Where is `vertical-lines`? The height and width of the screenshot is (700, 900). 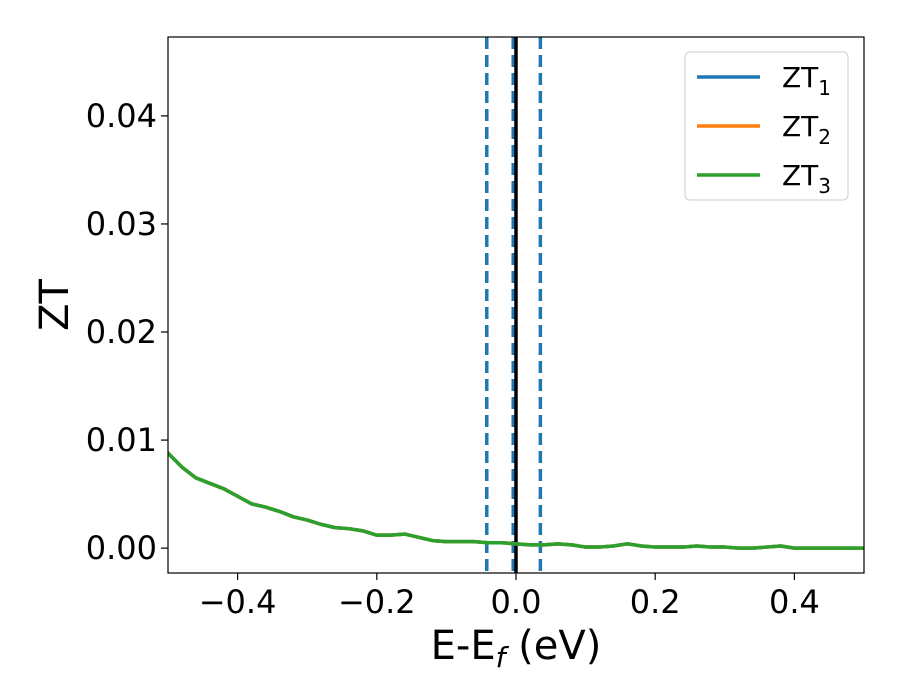
vertical-lines is located at coordinates (514, 305).